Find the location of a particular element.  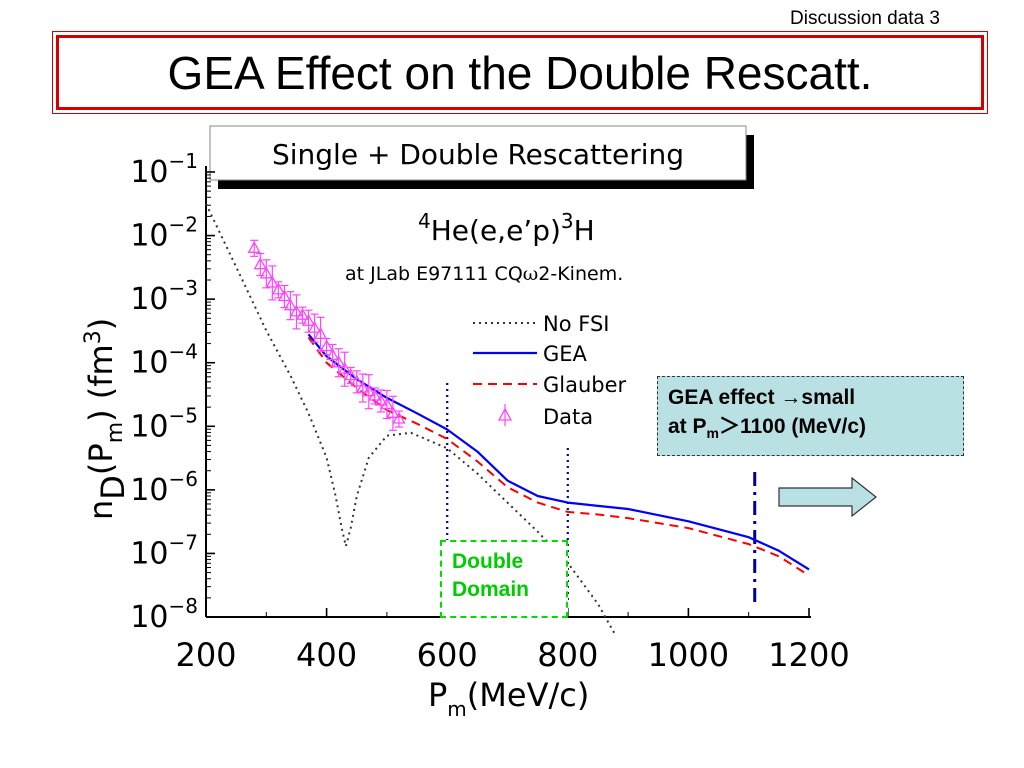

xlabel-part: (MeV/c) is located at coordinates (528, 695).